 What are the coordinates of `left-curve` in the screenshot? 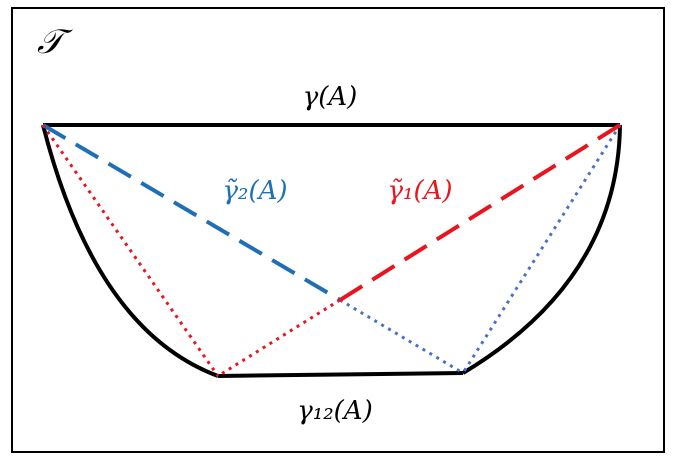 It's located at (130, 251).